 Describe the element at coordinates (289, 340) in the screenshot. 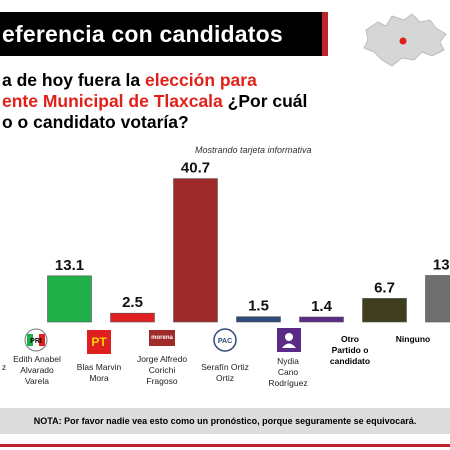

I see `nydia-party-icon` at that location.